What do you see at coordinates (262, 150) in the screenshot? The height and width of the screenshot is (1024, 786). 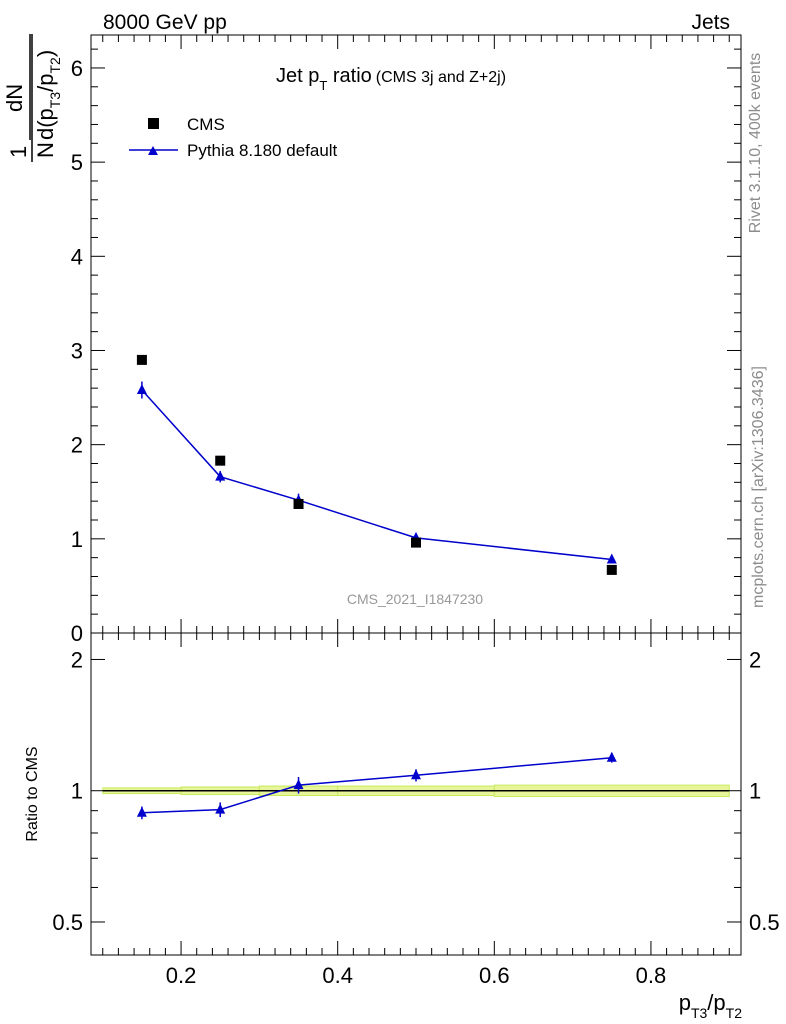 I see `legend-pythia-label: Pythia 8.180 default` at bounding box center [262, 150].